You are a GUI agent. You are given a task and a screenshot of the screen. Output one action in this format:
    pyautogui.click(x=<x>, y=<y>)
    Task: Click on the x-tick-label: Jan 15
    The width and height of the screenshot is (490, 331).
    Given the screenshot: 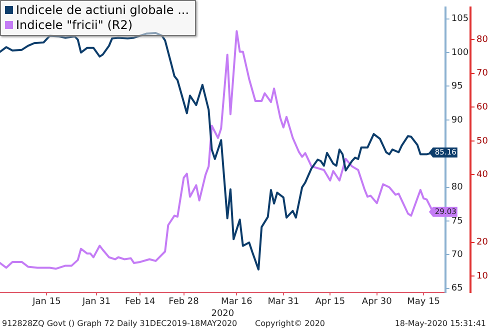 What is the action you would take?
    pyautogui.click(x=46, y=302)
    